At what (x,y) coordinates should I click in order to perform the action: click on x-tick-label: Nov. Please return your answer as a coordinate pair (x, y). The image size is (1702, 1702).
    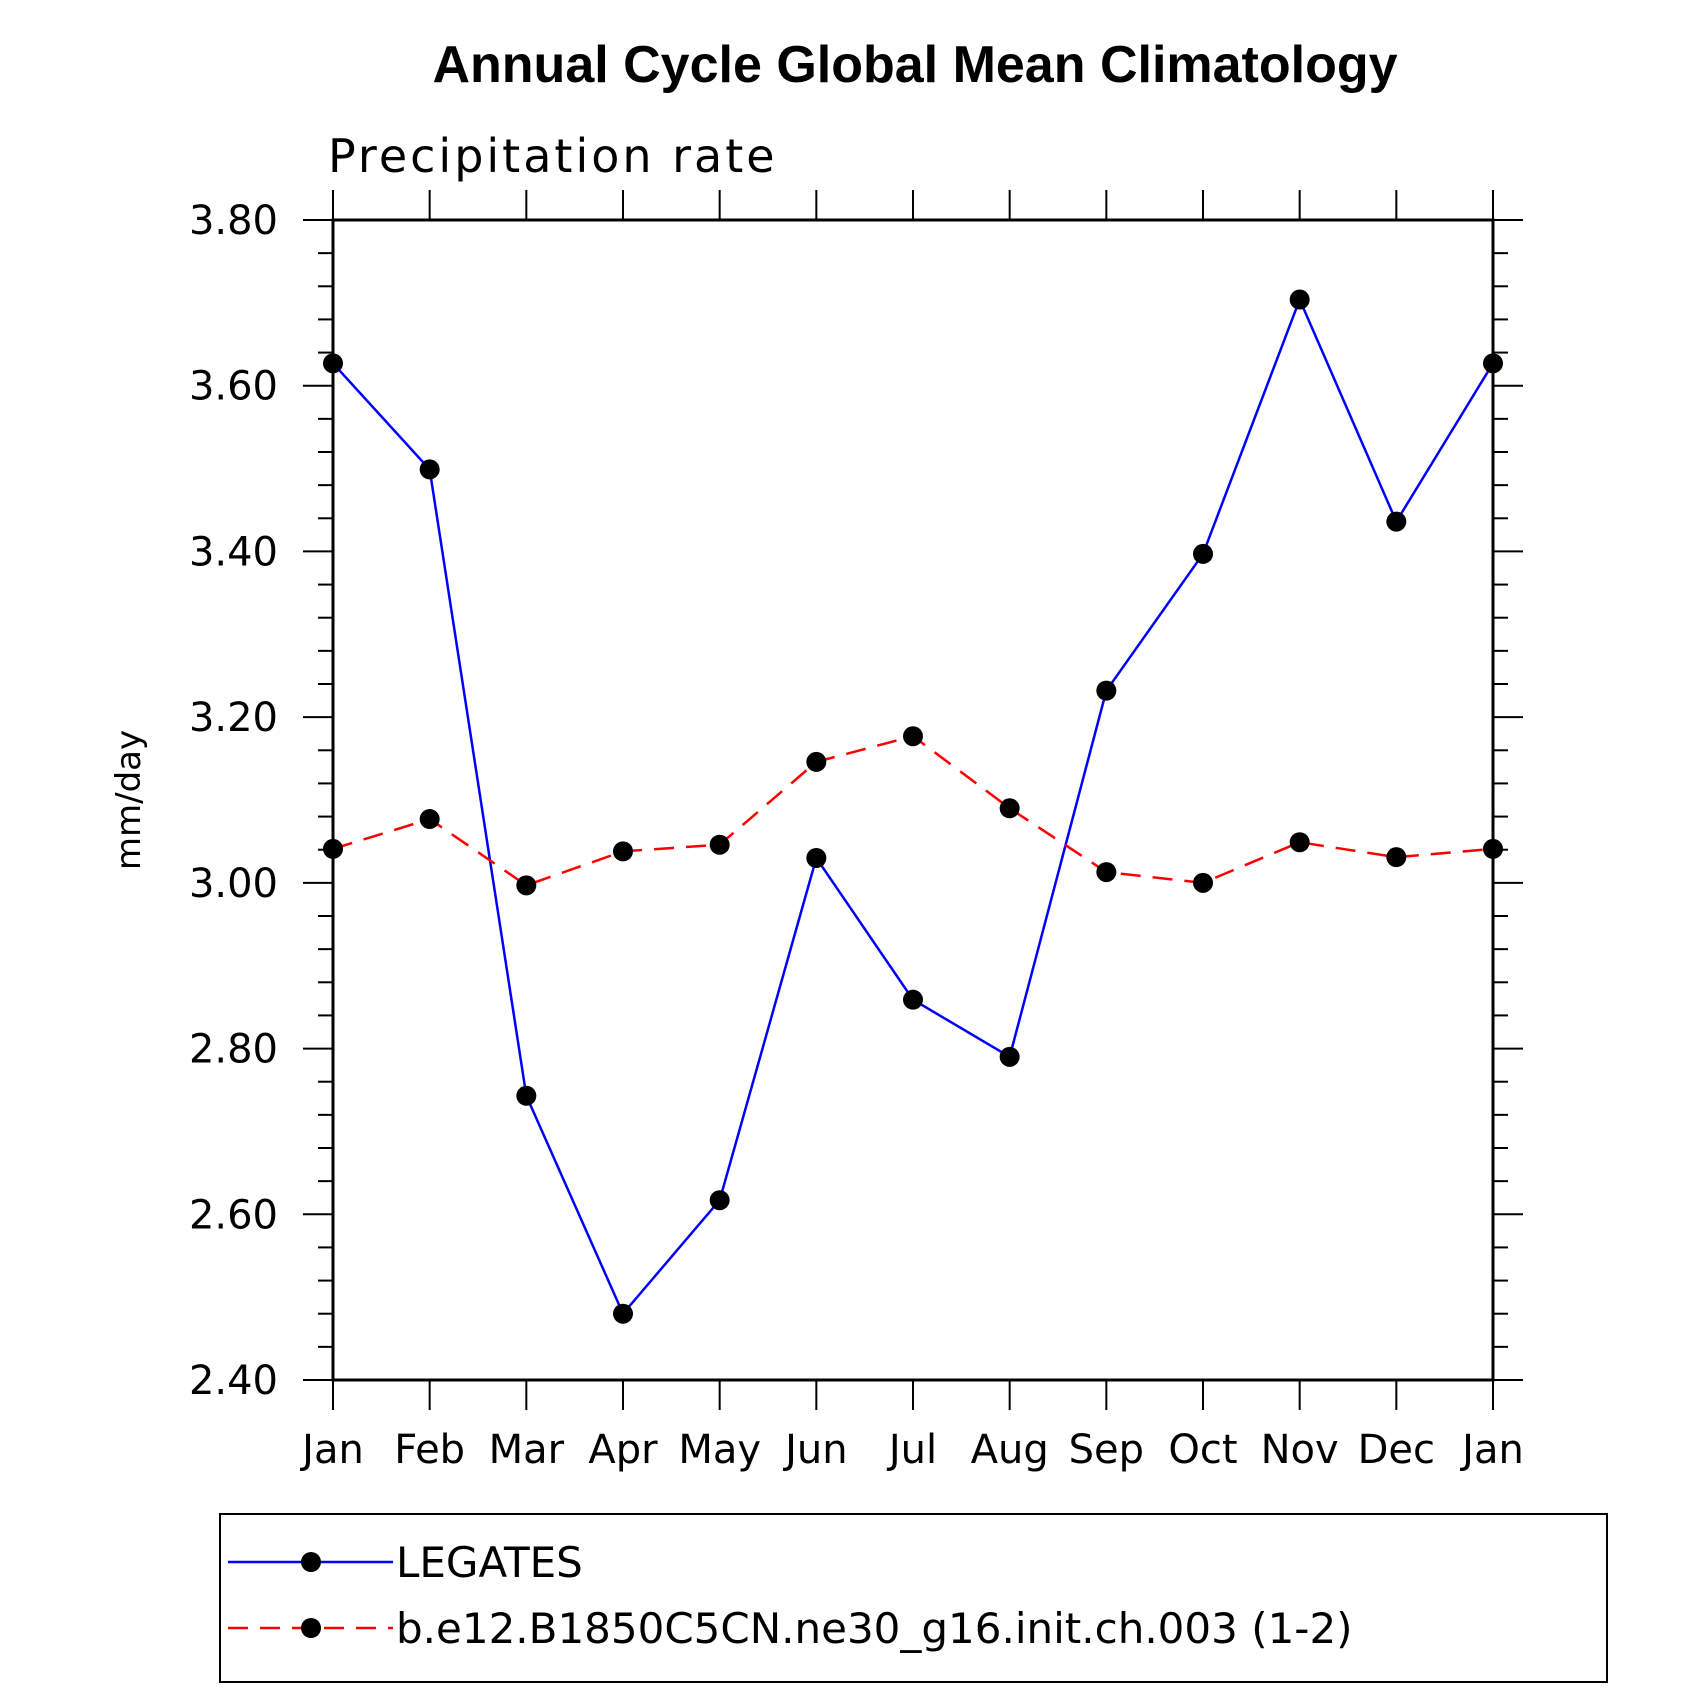
    Looking at the image, I should click on (1300, 1450).